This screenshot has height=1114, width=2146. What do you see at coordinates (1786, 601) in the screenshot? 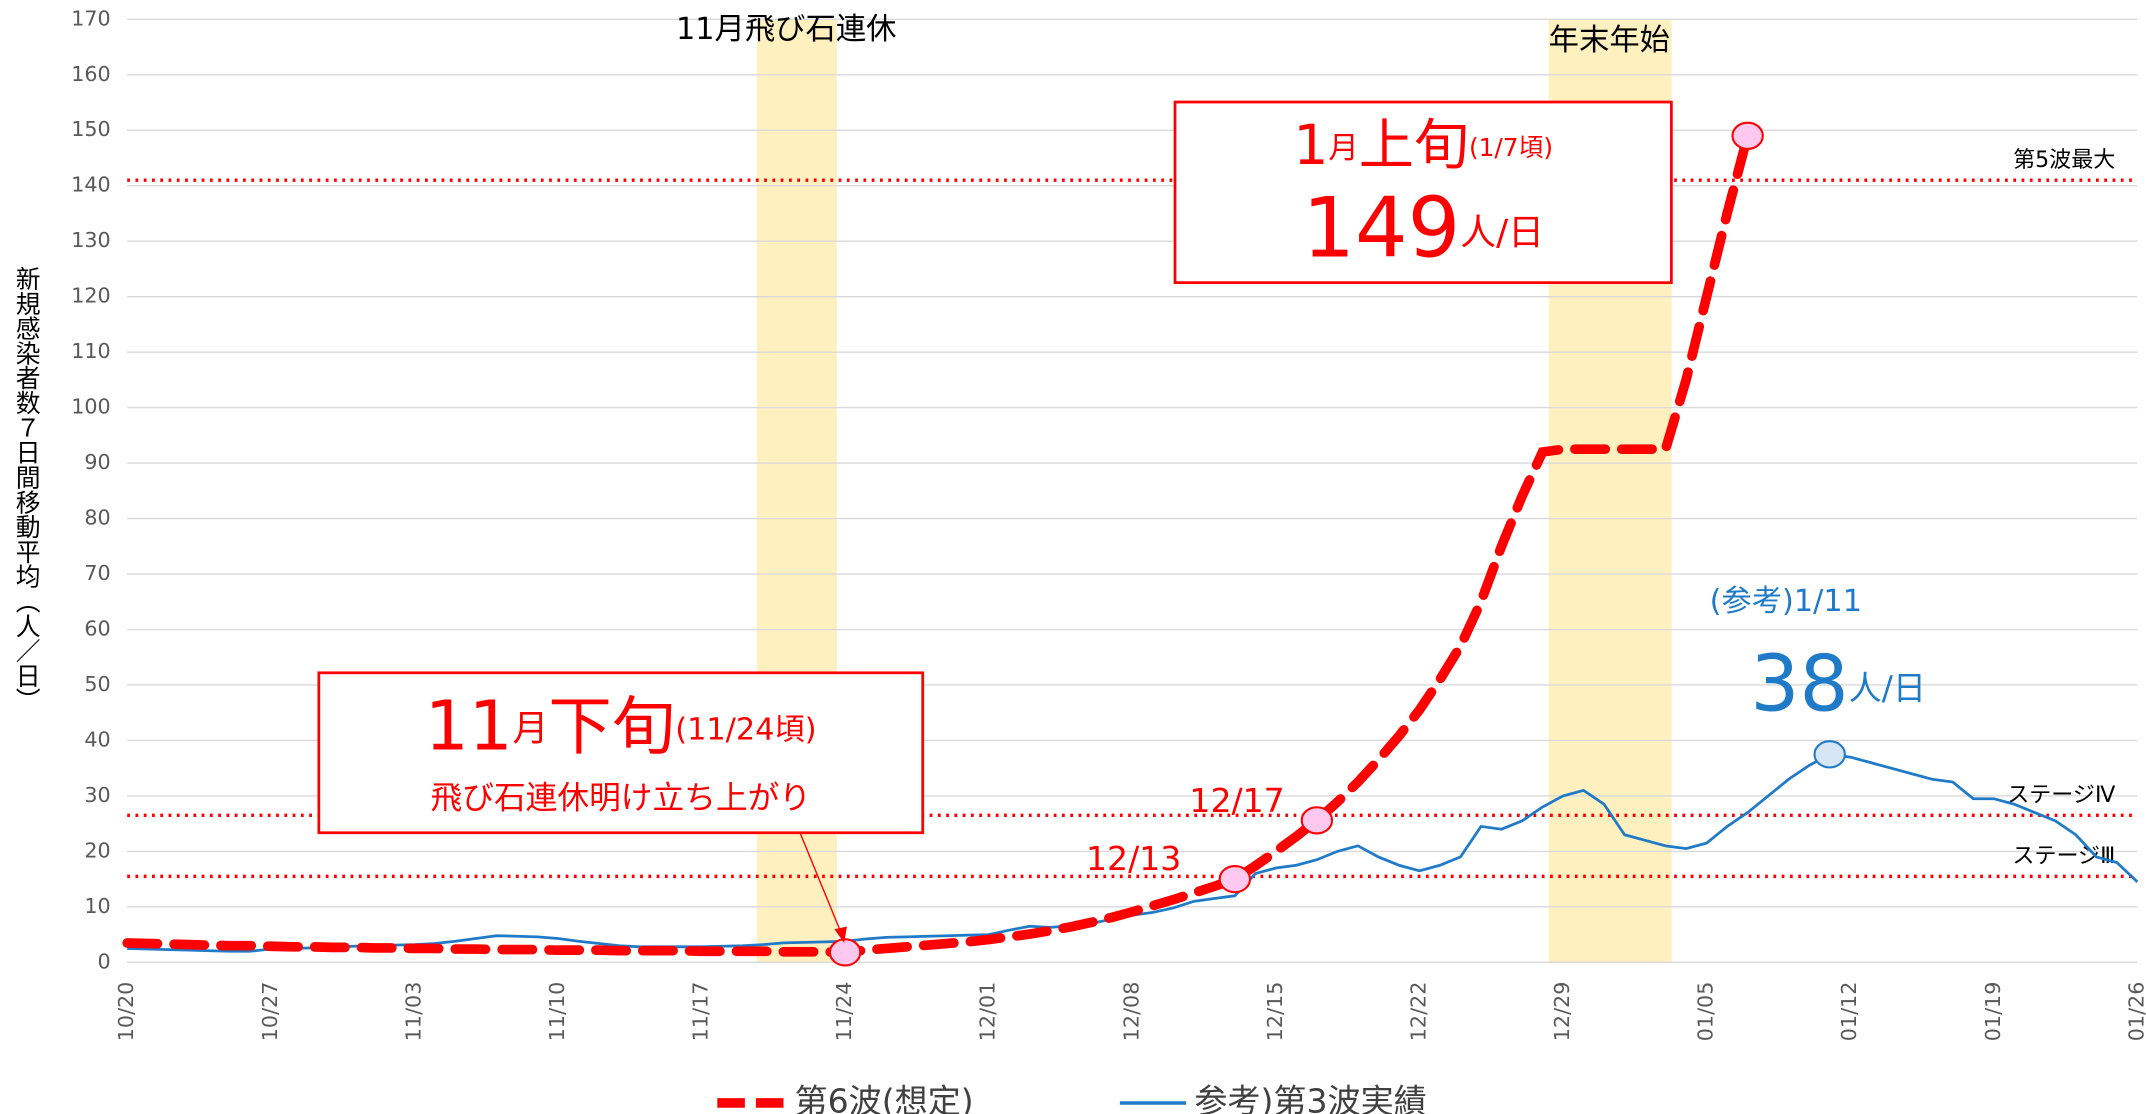
I see `ref-head: (参考)1/11` at bounding box center [1786, 601].